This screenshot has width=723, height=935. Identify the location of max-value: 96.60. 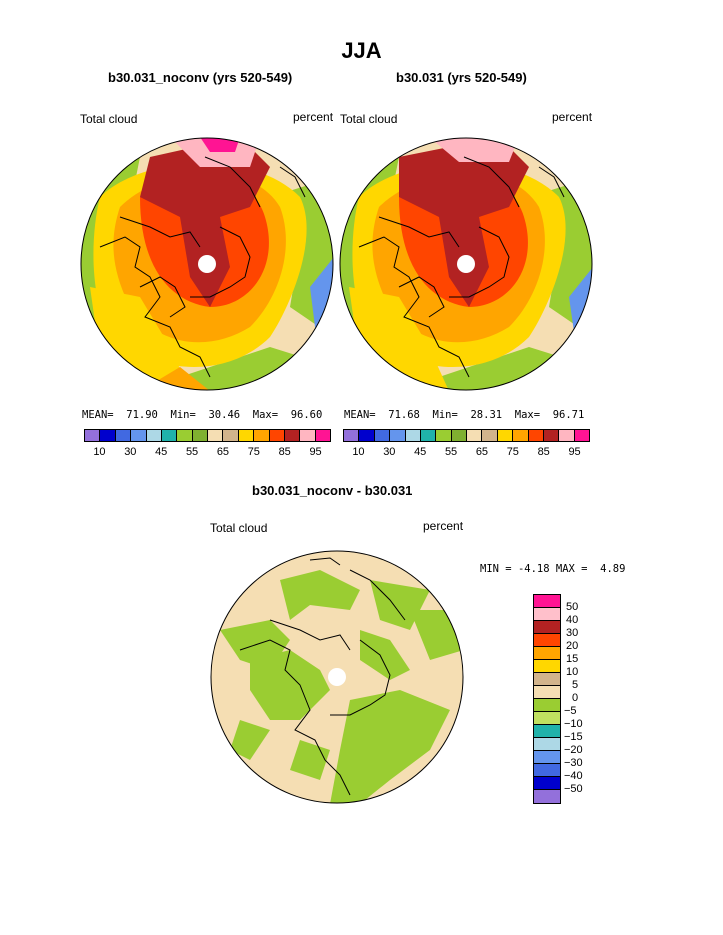
(306, 415).